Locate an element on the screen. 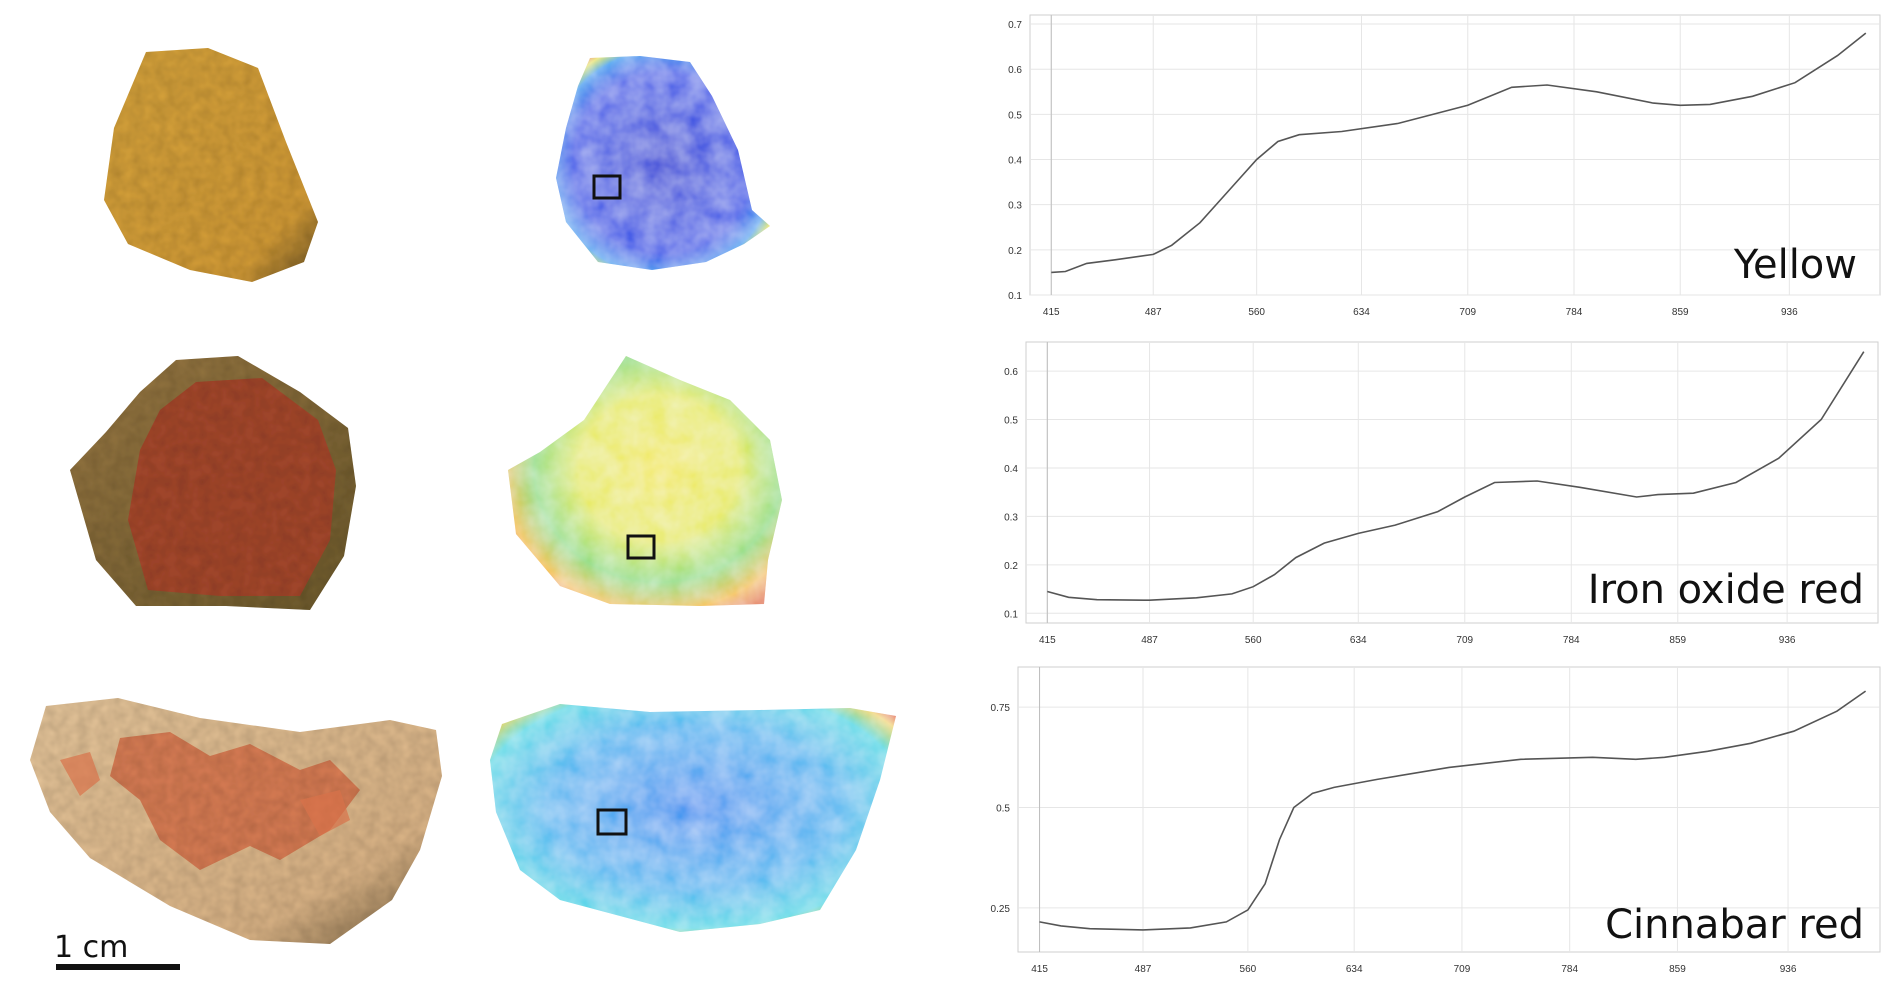  y-tick-label: 0.25 is located at coordinates (1001, 909).